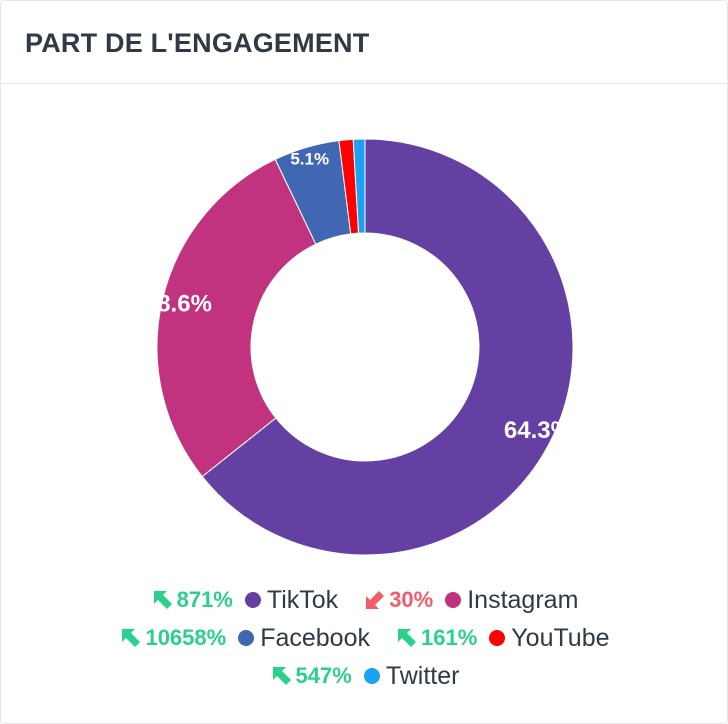 Image resolution: width=728 pixels, height=724 pixels. Describe the element at coordinates (411, 599) in the screenshot. I see `legend-change: 30%` at that location.